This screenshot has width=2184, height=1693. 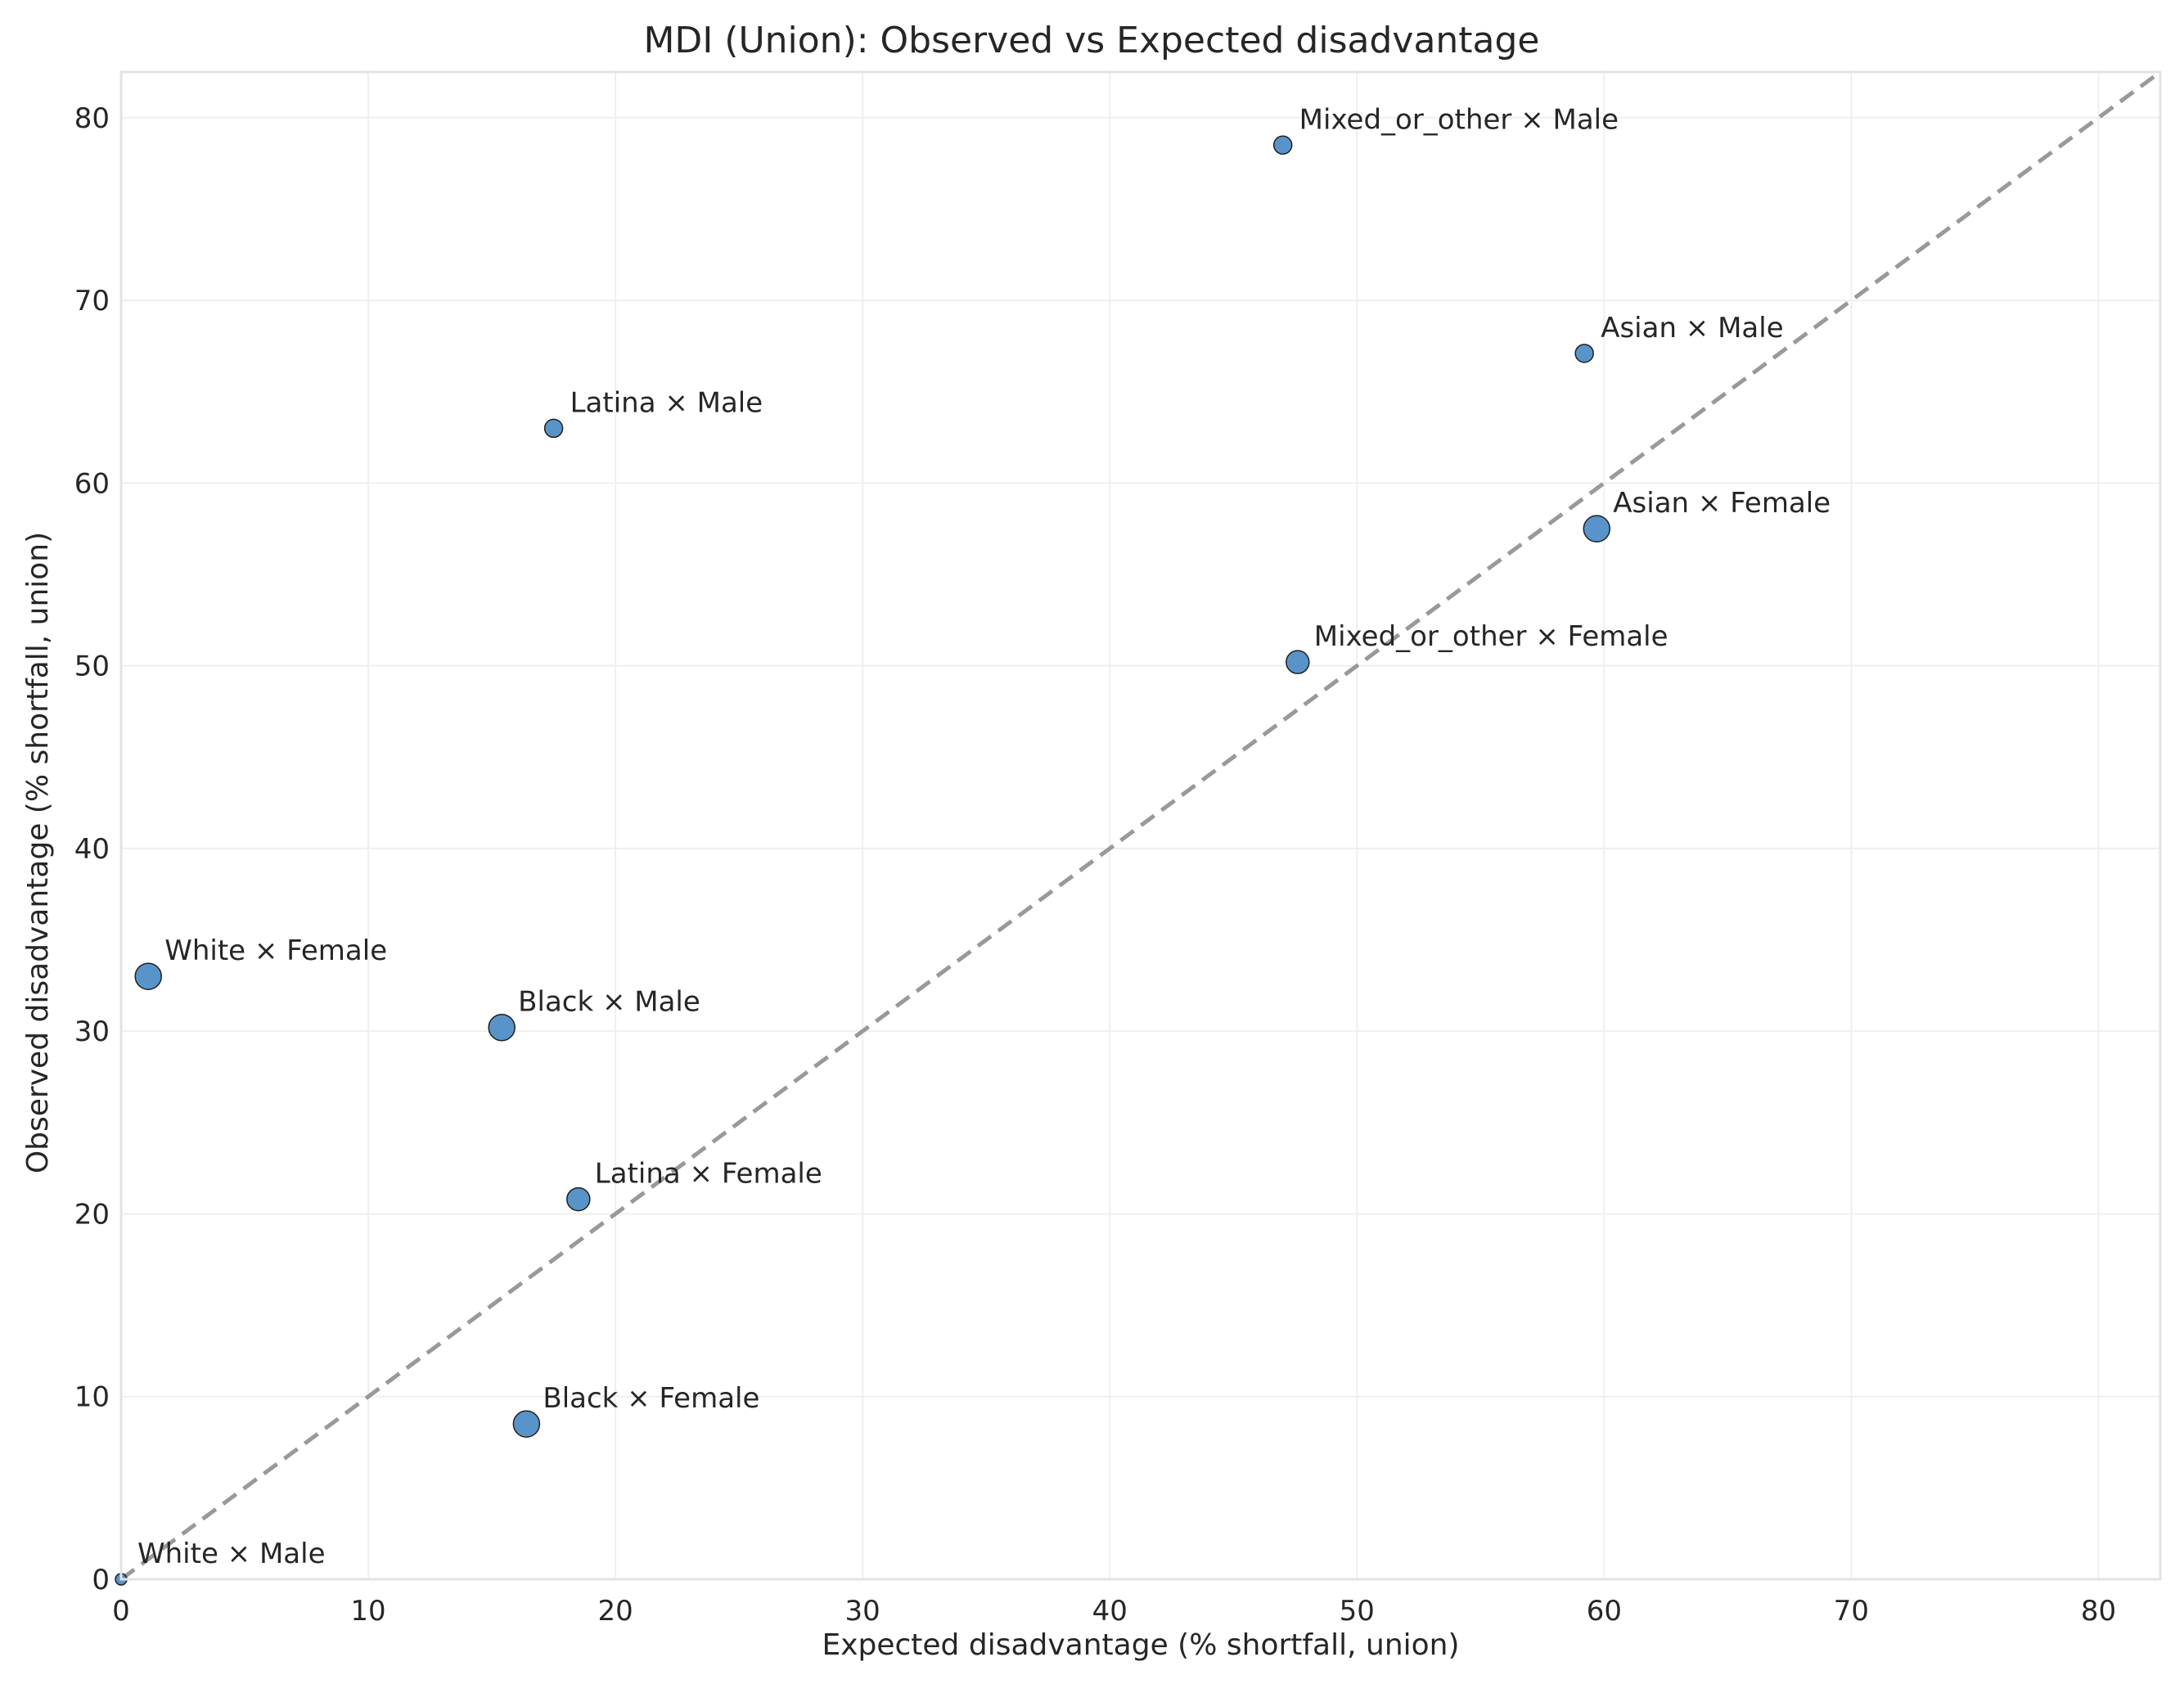 I want to click on point-label: Mixed_or_other × Male, so click(x=1459, y=119).